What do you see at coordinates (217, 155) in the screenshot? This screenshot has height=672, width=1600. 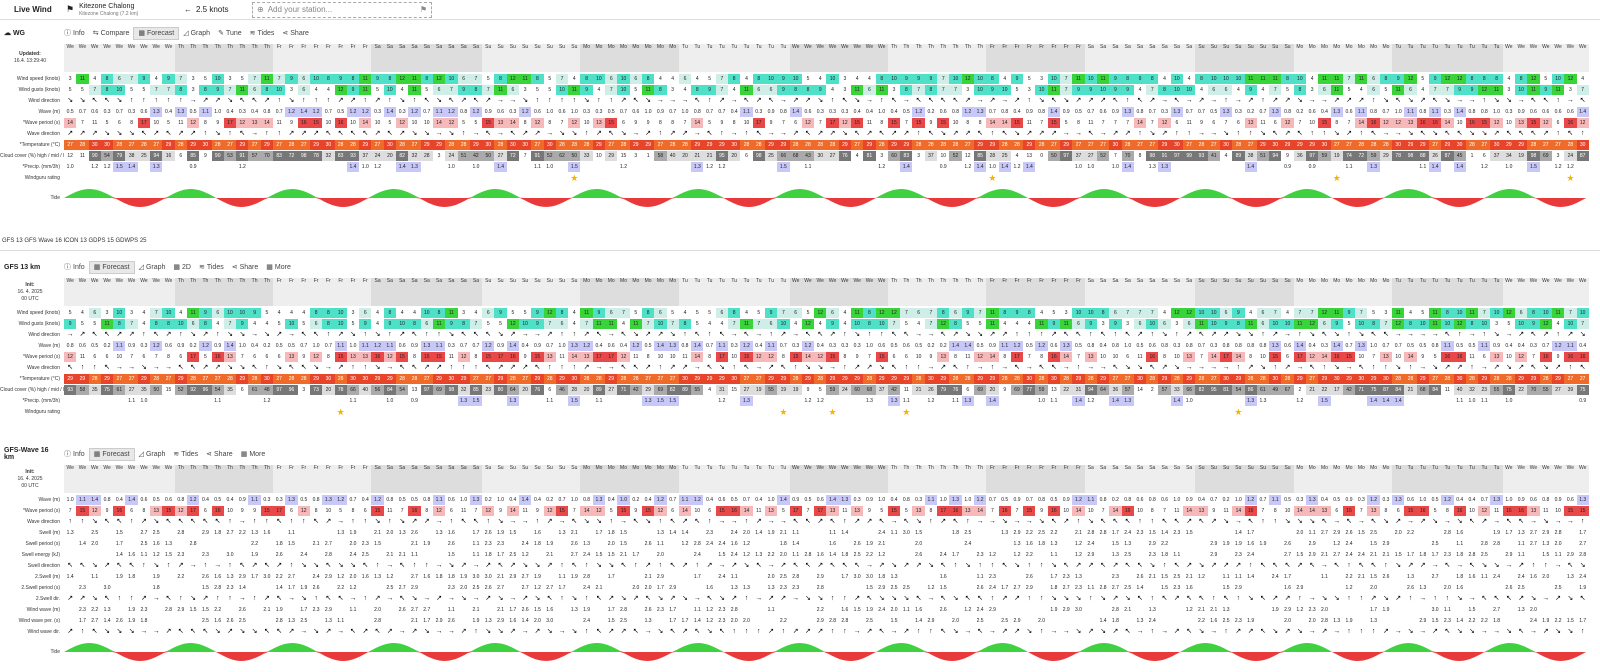 I see `cell: 90` at bounding box center [217, 155].